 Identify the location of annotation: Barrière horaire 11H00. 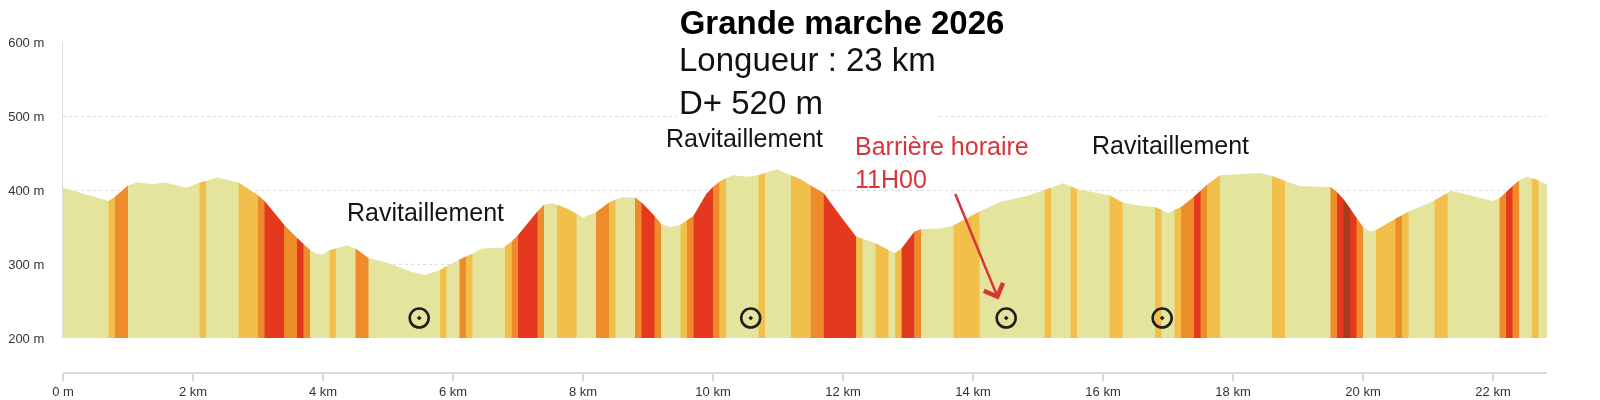
(942, 162).